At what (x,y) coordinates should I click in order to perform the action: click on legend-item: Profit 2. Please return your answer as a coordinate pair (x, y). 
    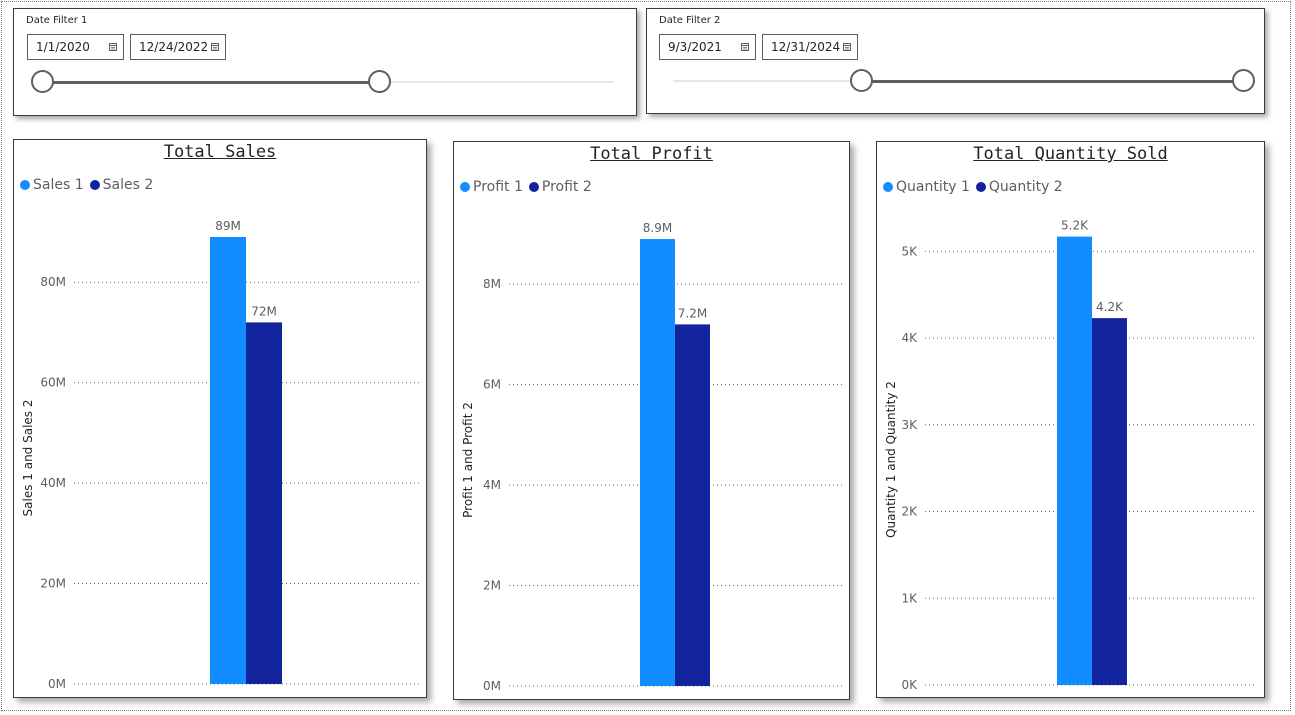
    Looking at the image, I should click on (560, 187).